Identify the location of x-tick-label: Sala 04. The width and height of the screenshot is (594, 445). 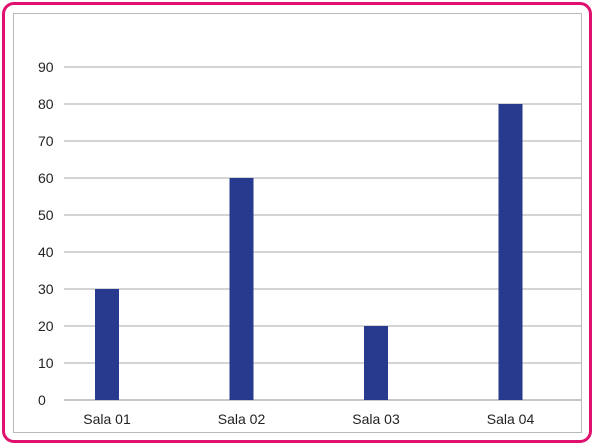
(511, 419).